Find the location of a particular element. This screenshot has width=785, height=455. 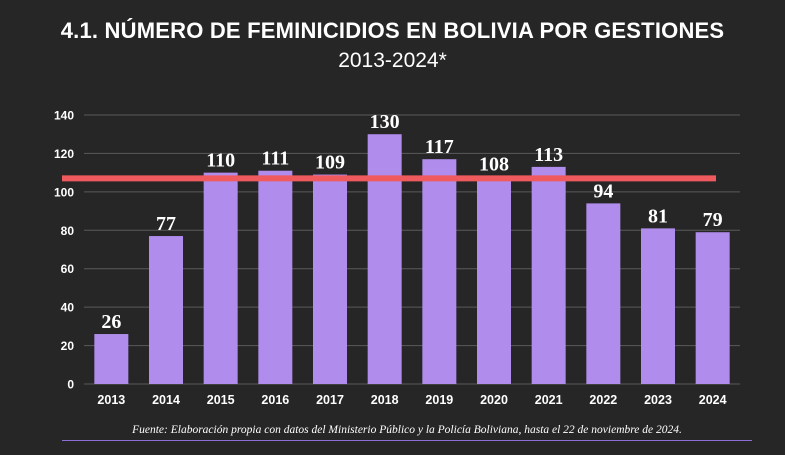

y-tick-label: 20 is located at coordinates (68, 346).